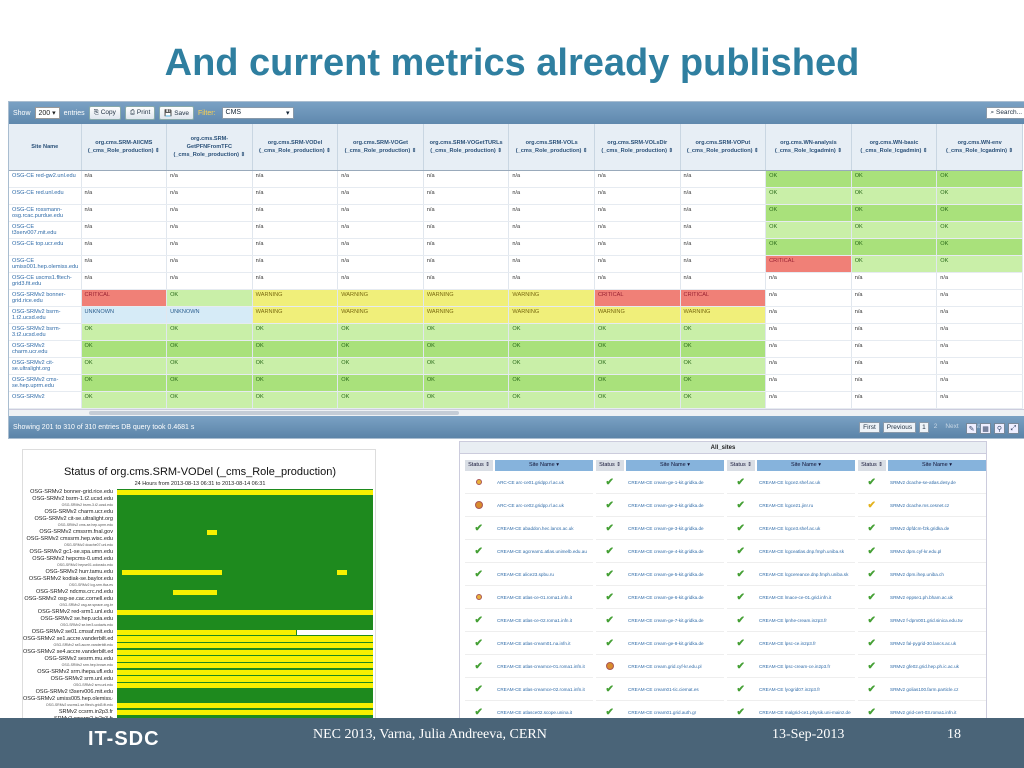 This screenshot has width=1024, height=768. I want to click on site-name-link: CREAM-CE atlas-ce-01.roma1.infn.it, so click(535, 597).